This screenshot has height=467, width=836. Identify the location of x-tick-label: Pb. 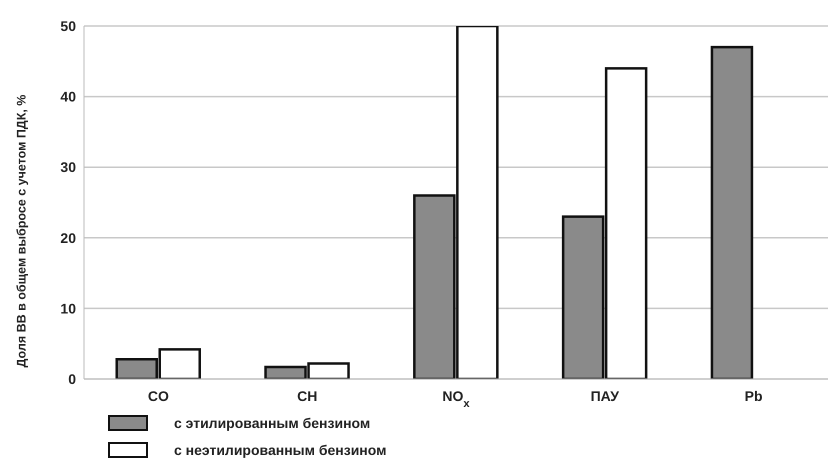
(753, 396).